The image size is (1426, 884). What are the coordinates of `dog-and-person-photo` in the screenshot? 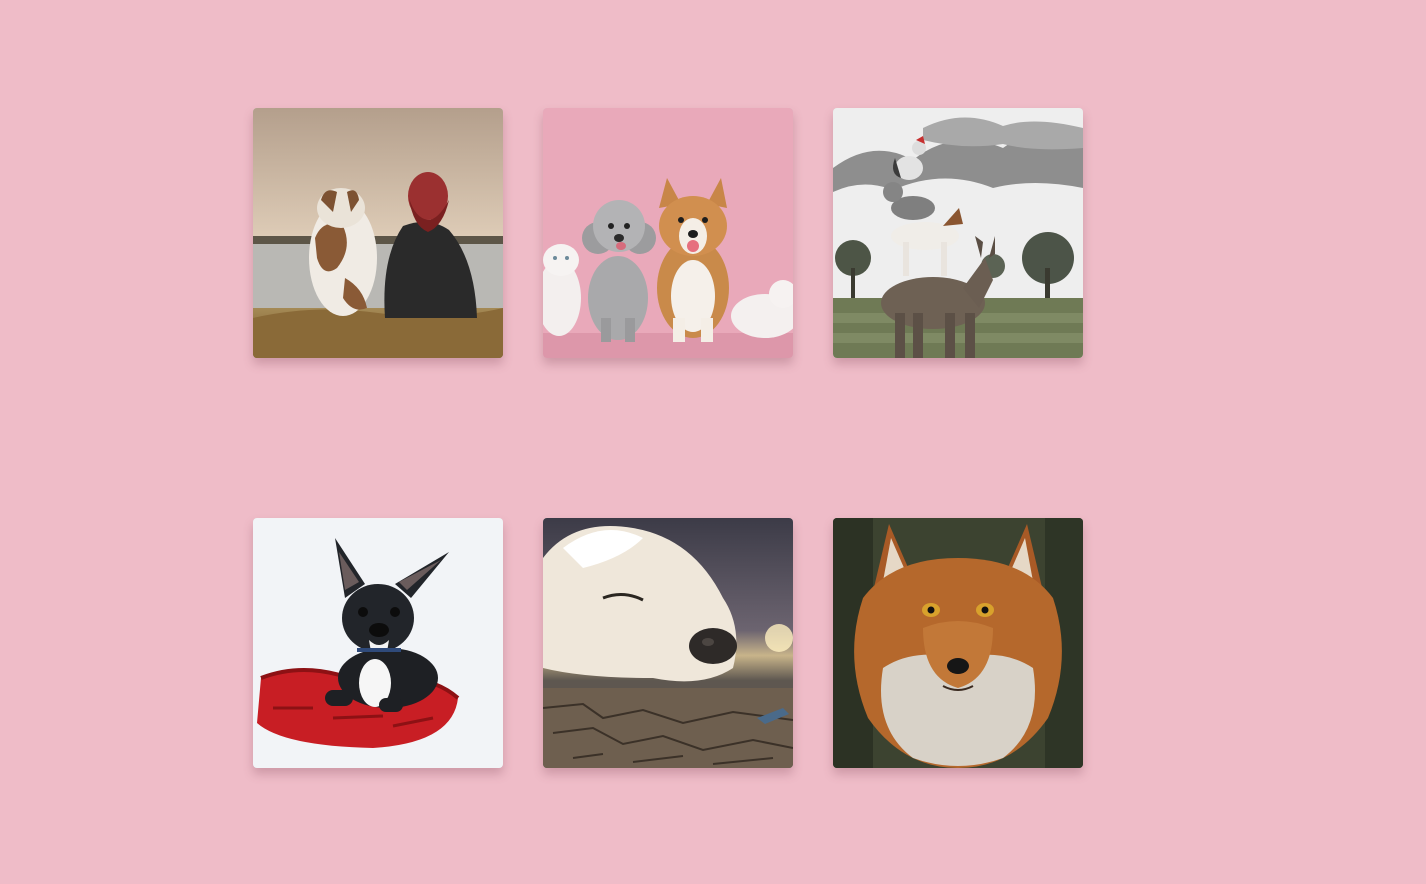 It's located at (378, 233).